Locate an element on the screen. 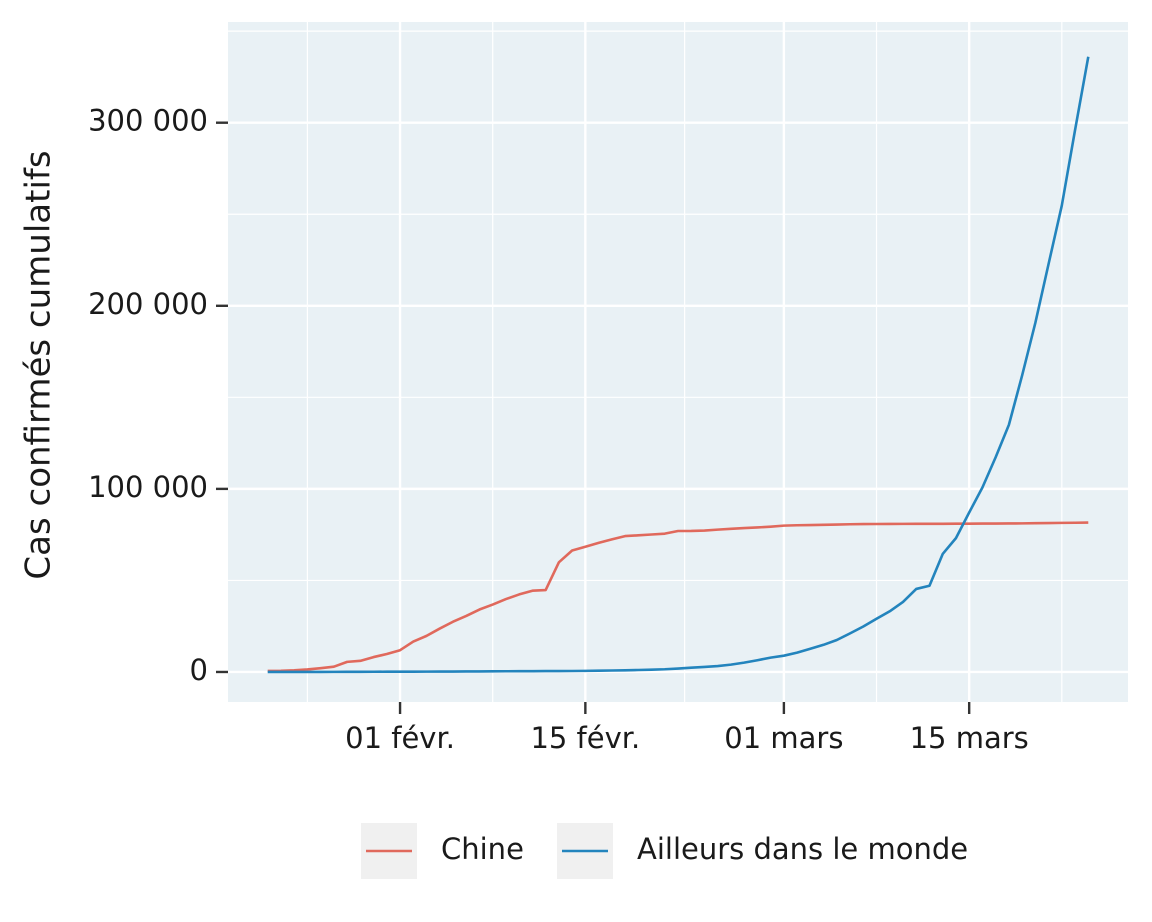  y-tick-label: 300 000 is located at coordinates (148, 121).